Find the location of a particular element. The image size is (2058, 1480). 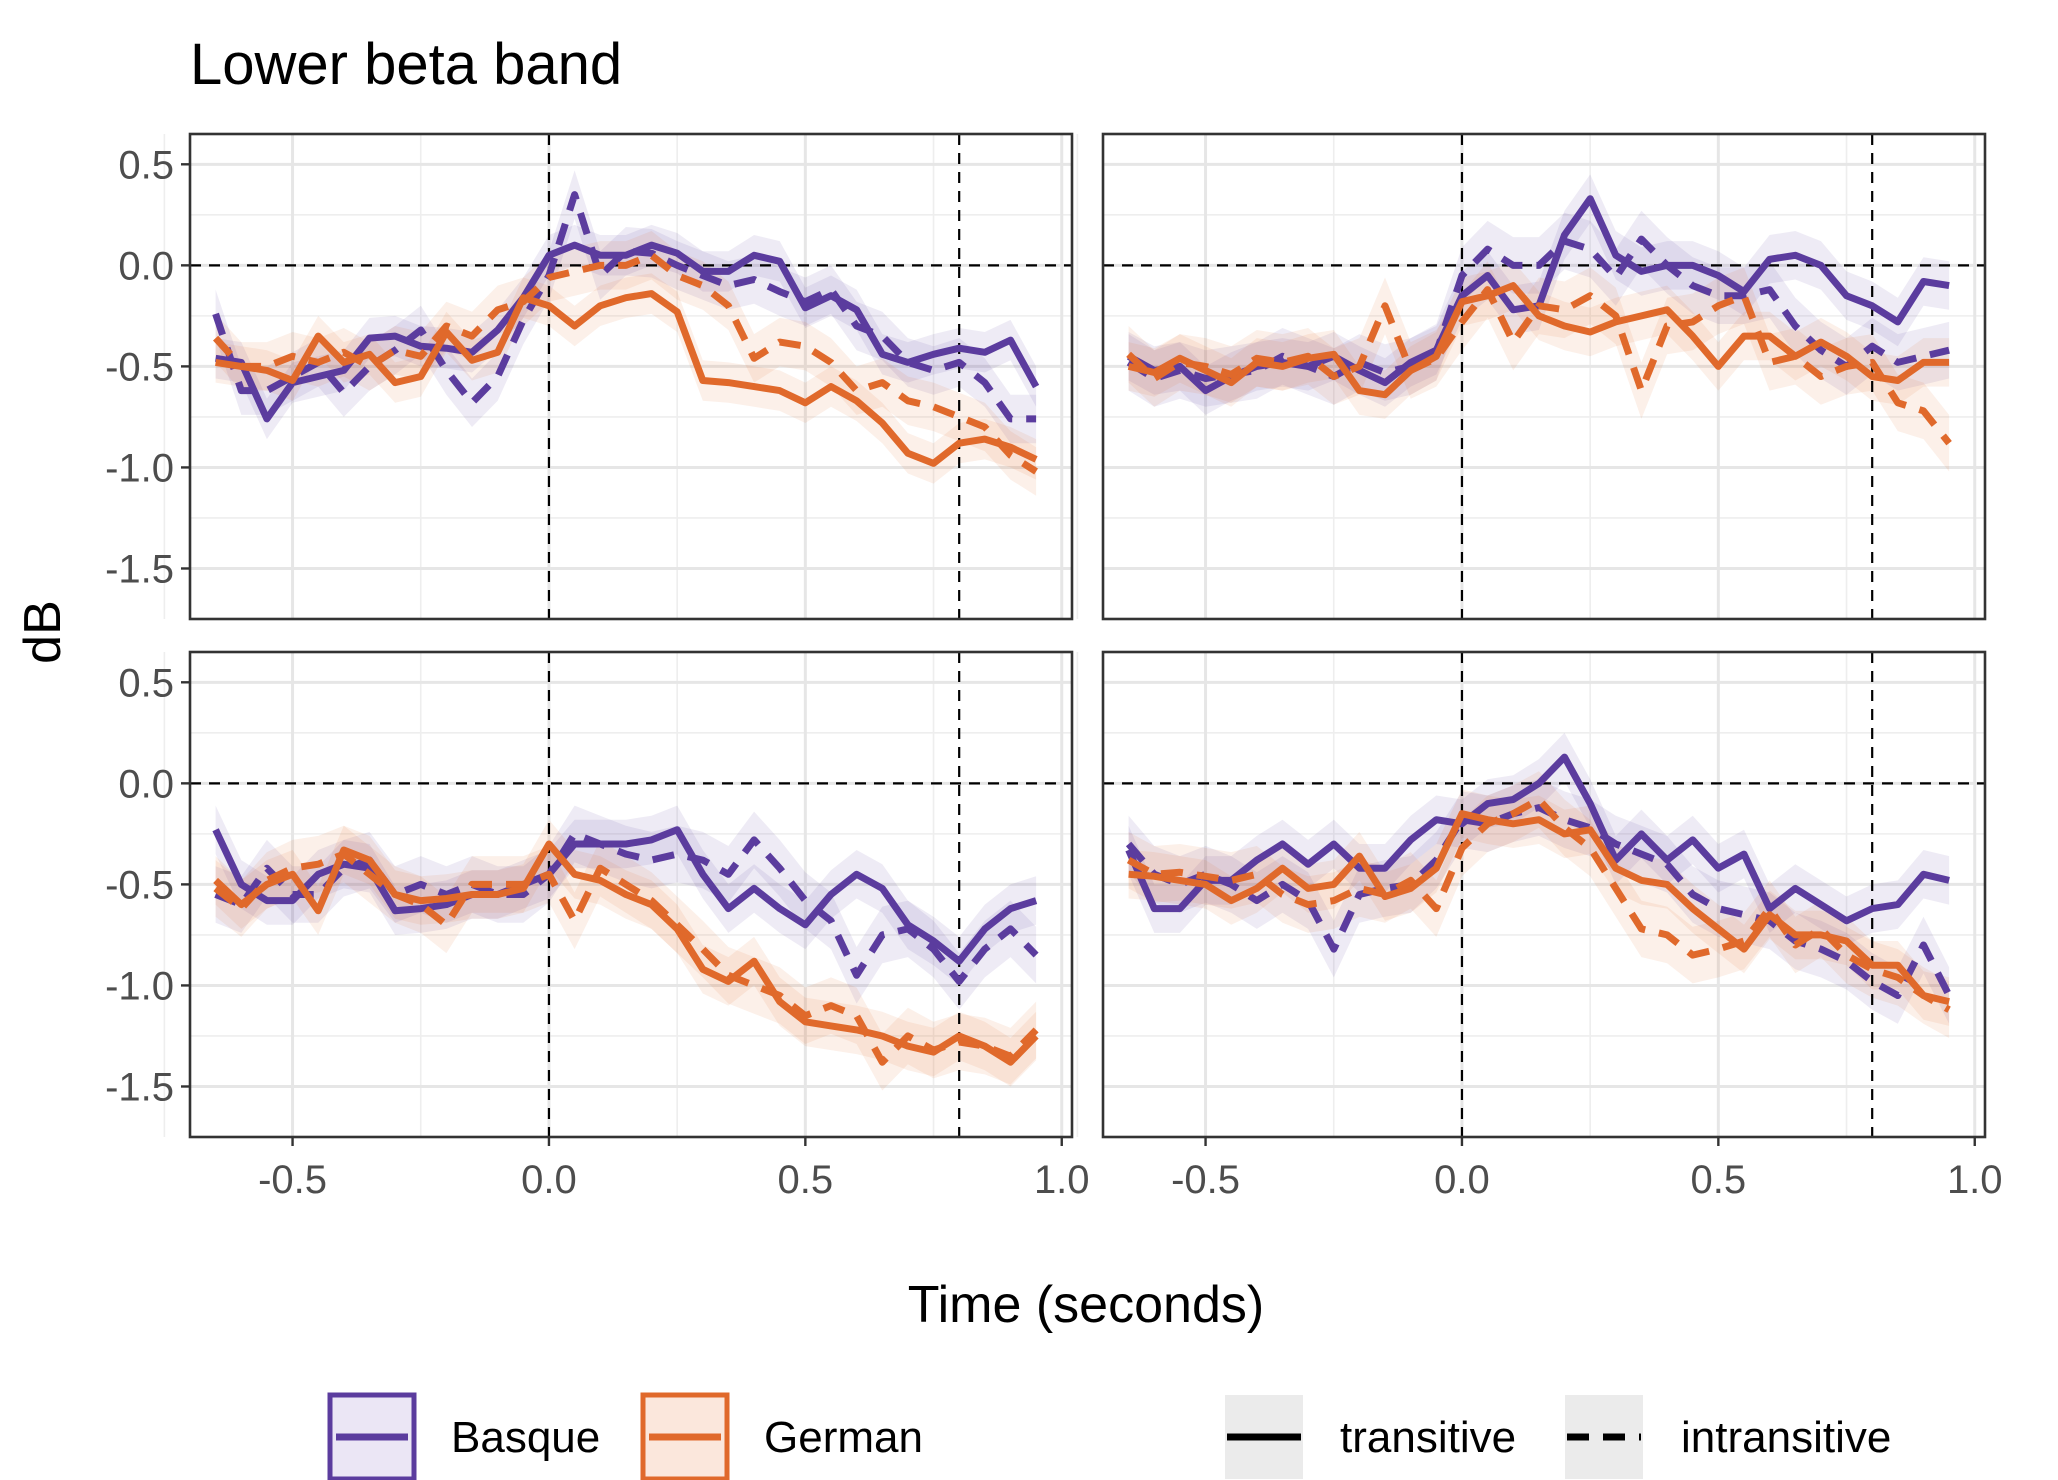

legend-label: German is located at coordinates (843, 1437).